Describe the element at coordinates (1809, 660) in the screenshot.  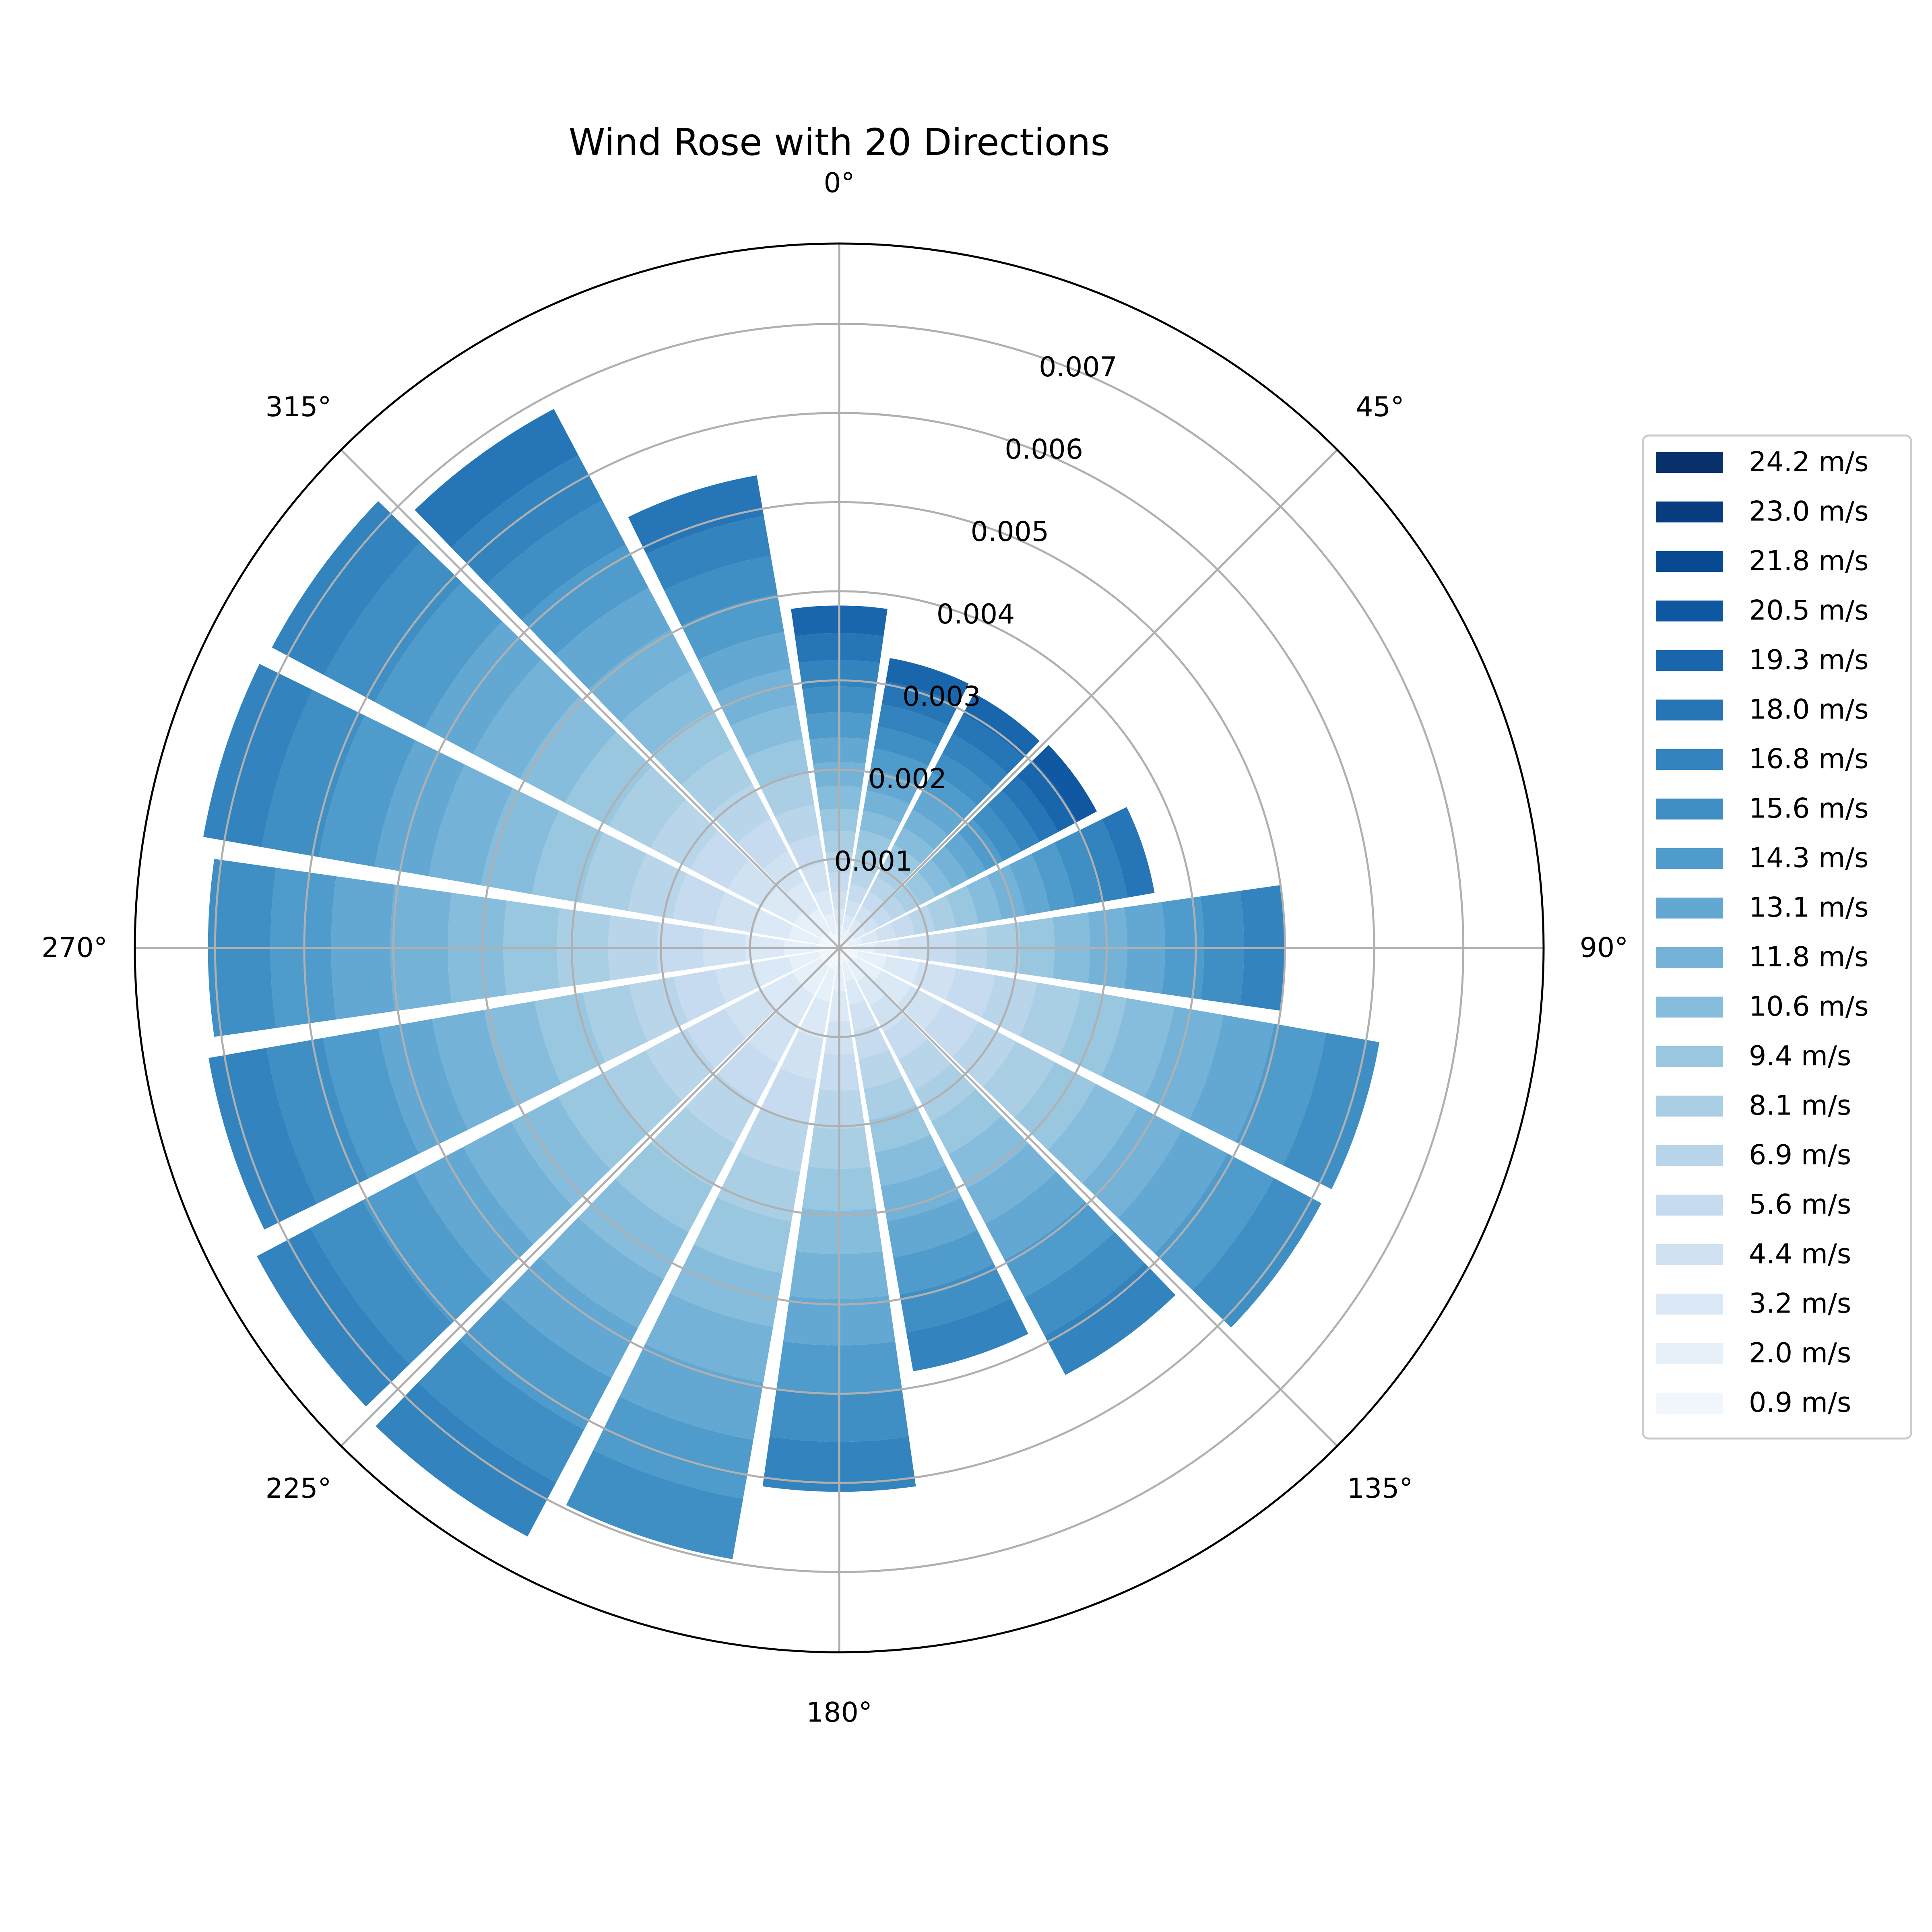
I see `legend-label: 19.3 m/s` at that location.